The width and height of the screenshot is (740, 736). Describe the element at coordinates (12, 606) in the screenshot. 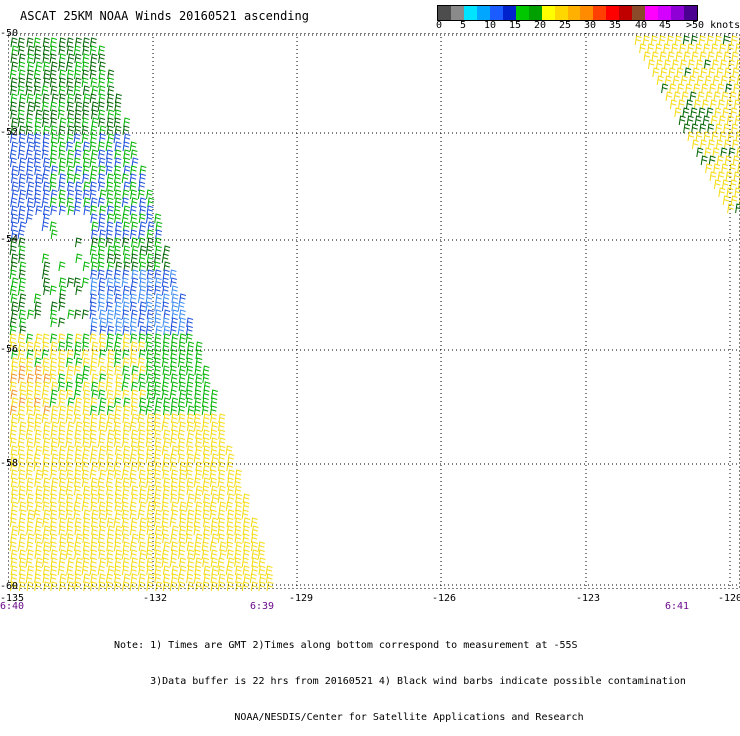

I see `time-label-1: 6:40` at that location.